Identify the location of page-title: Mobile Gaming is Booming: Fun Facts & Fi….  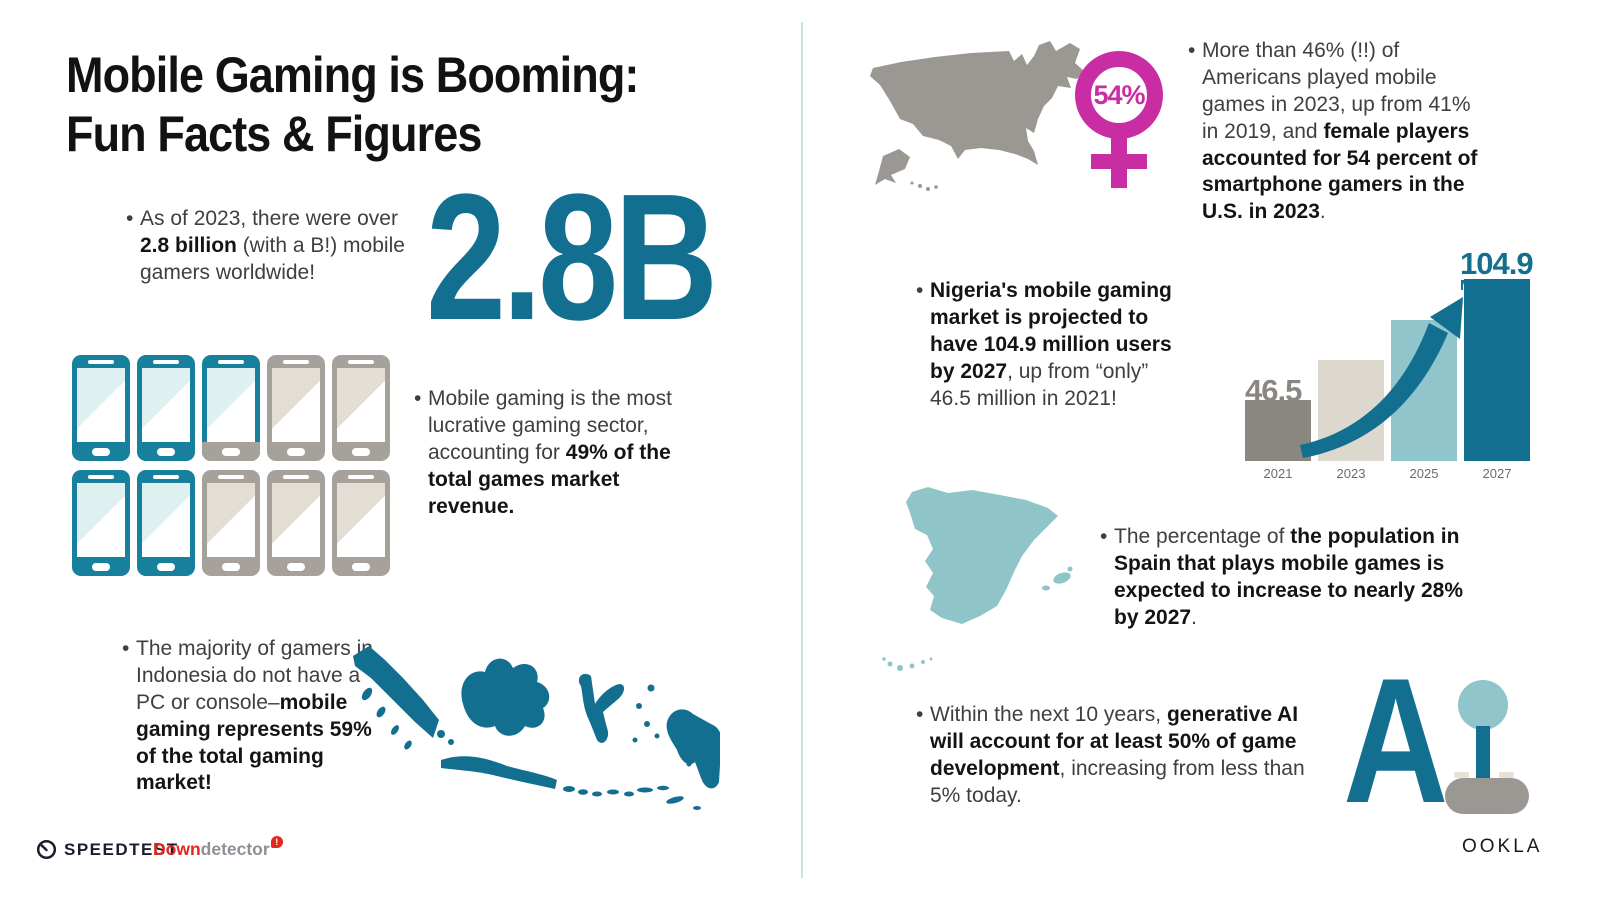
(352, 104).